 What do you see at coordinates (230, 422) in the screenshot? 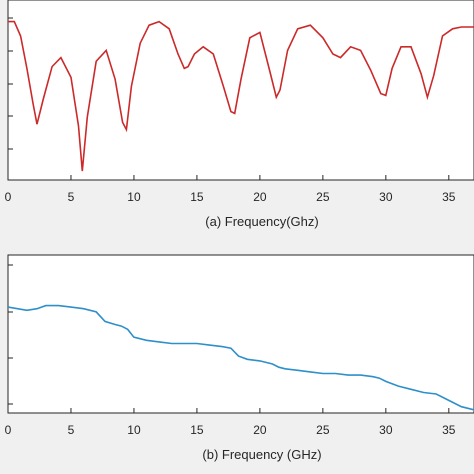
I see `x-ticks-b: 0 5 10 15 20 25 30 35` at bounding box center [230, 422].